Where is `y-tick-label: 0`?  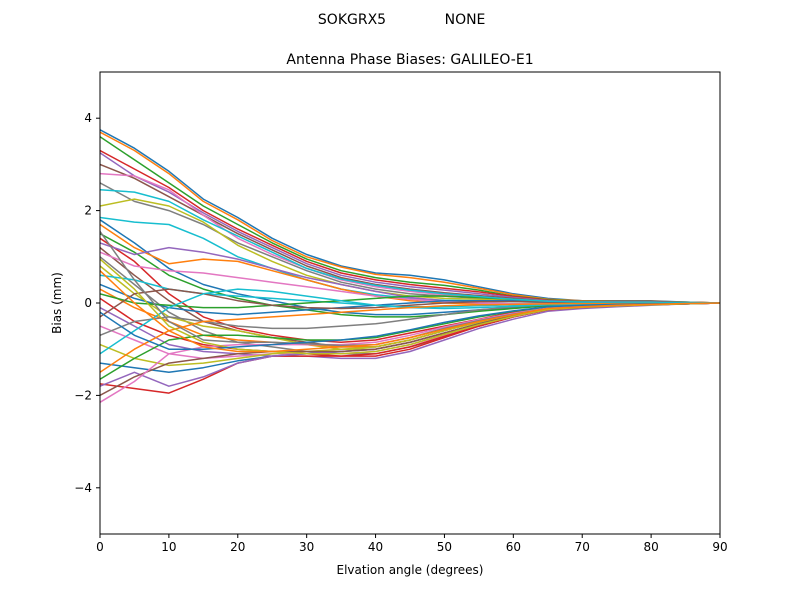
y-tick-label: 0 is located at coordinates (88, 303).